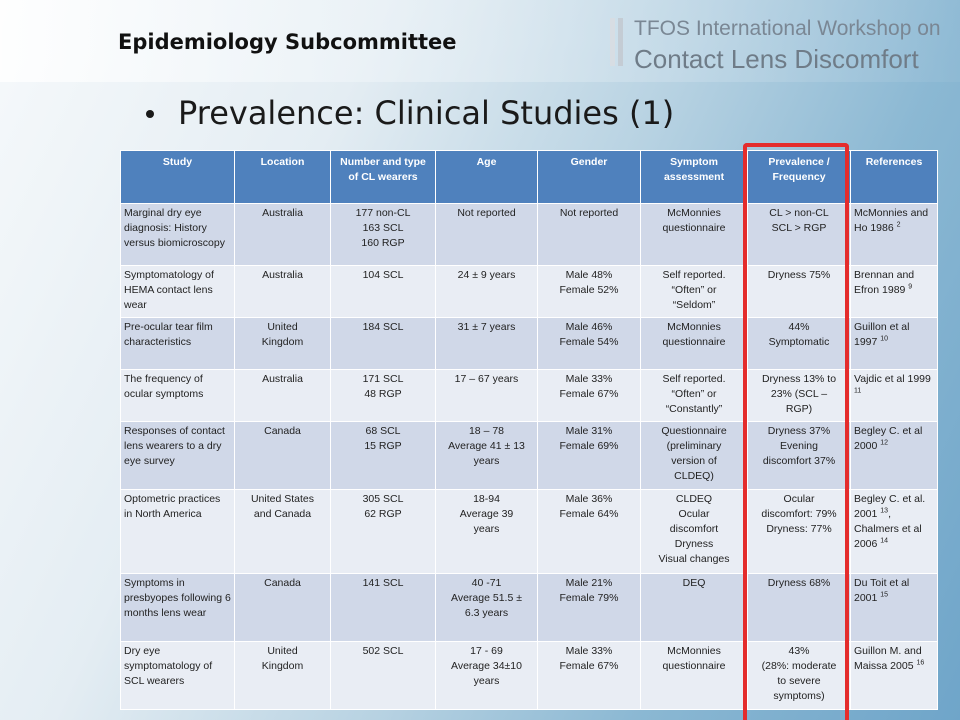  Describe the element at coordinates (694, 409) in the screenshot. I see `symptom-line: “Constantly”` at that location.